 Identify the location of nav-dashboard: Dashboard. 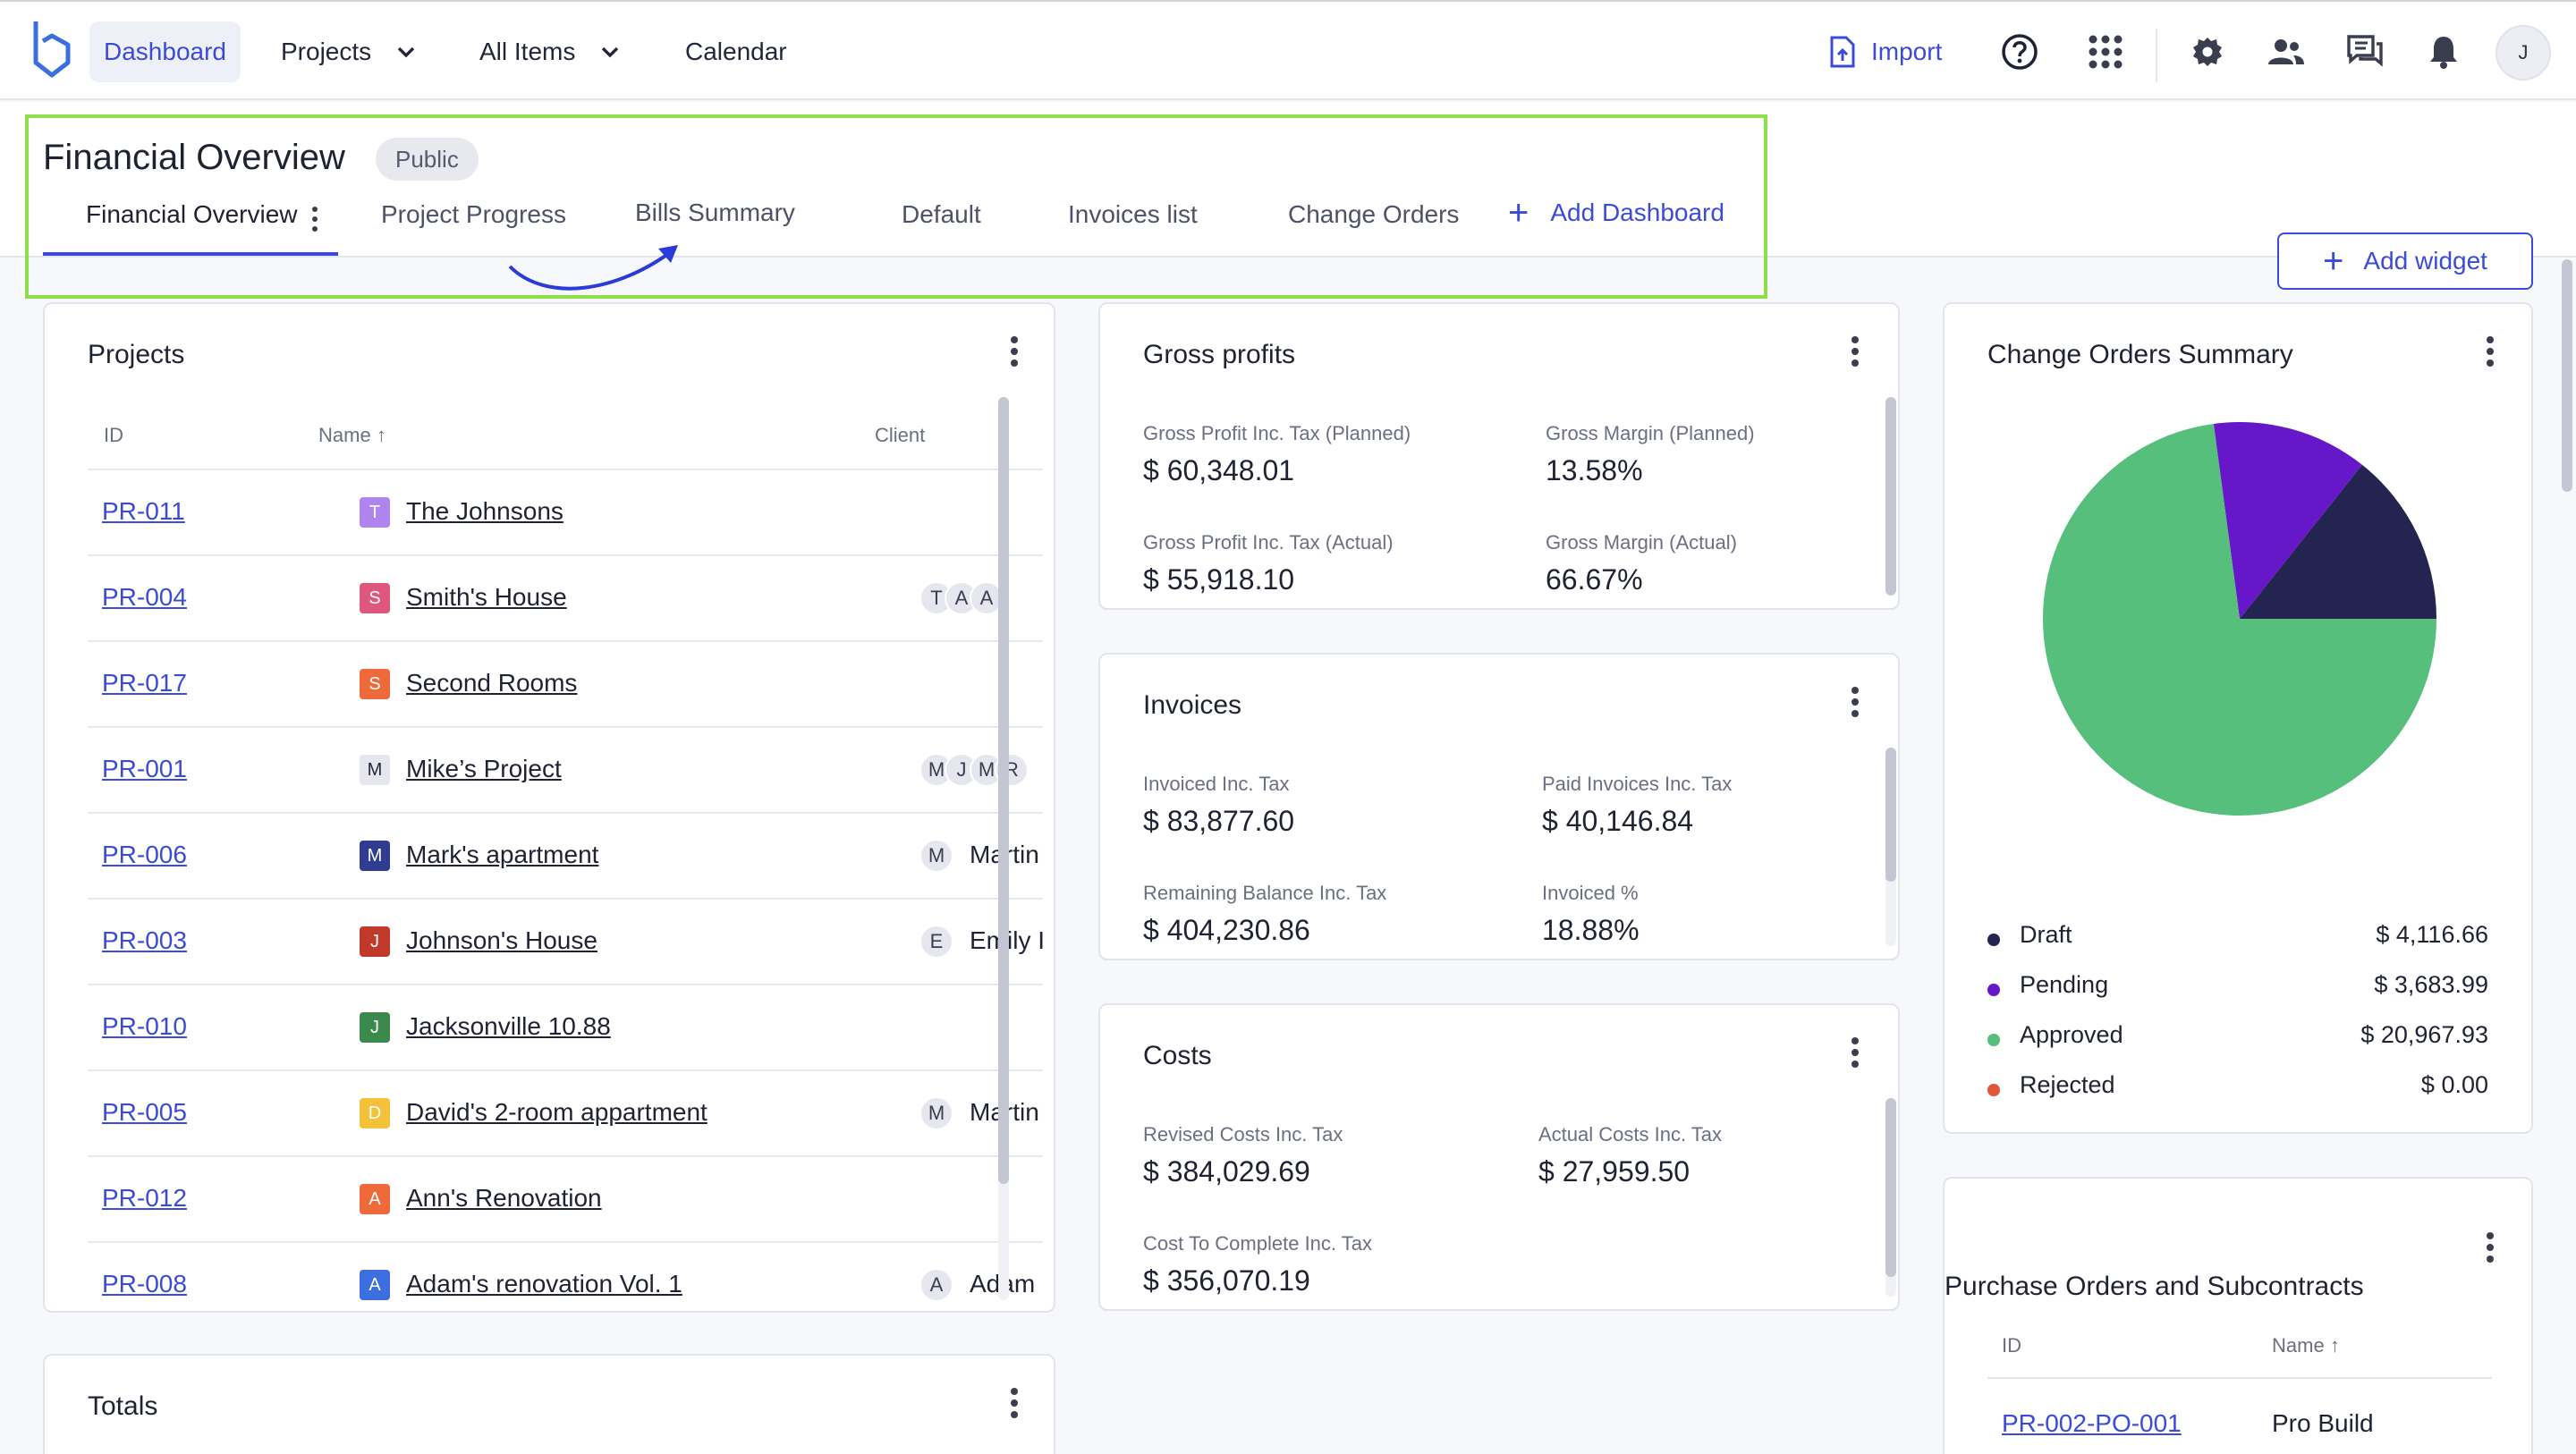
(165, 51).